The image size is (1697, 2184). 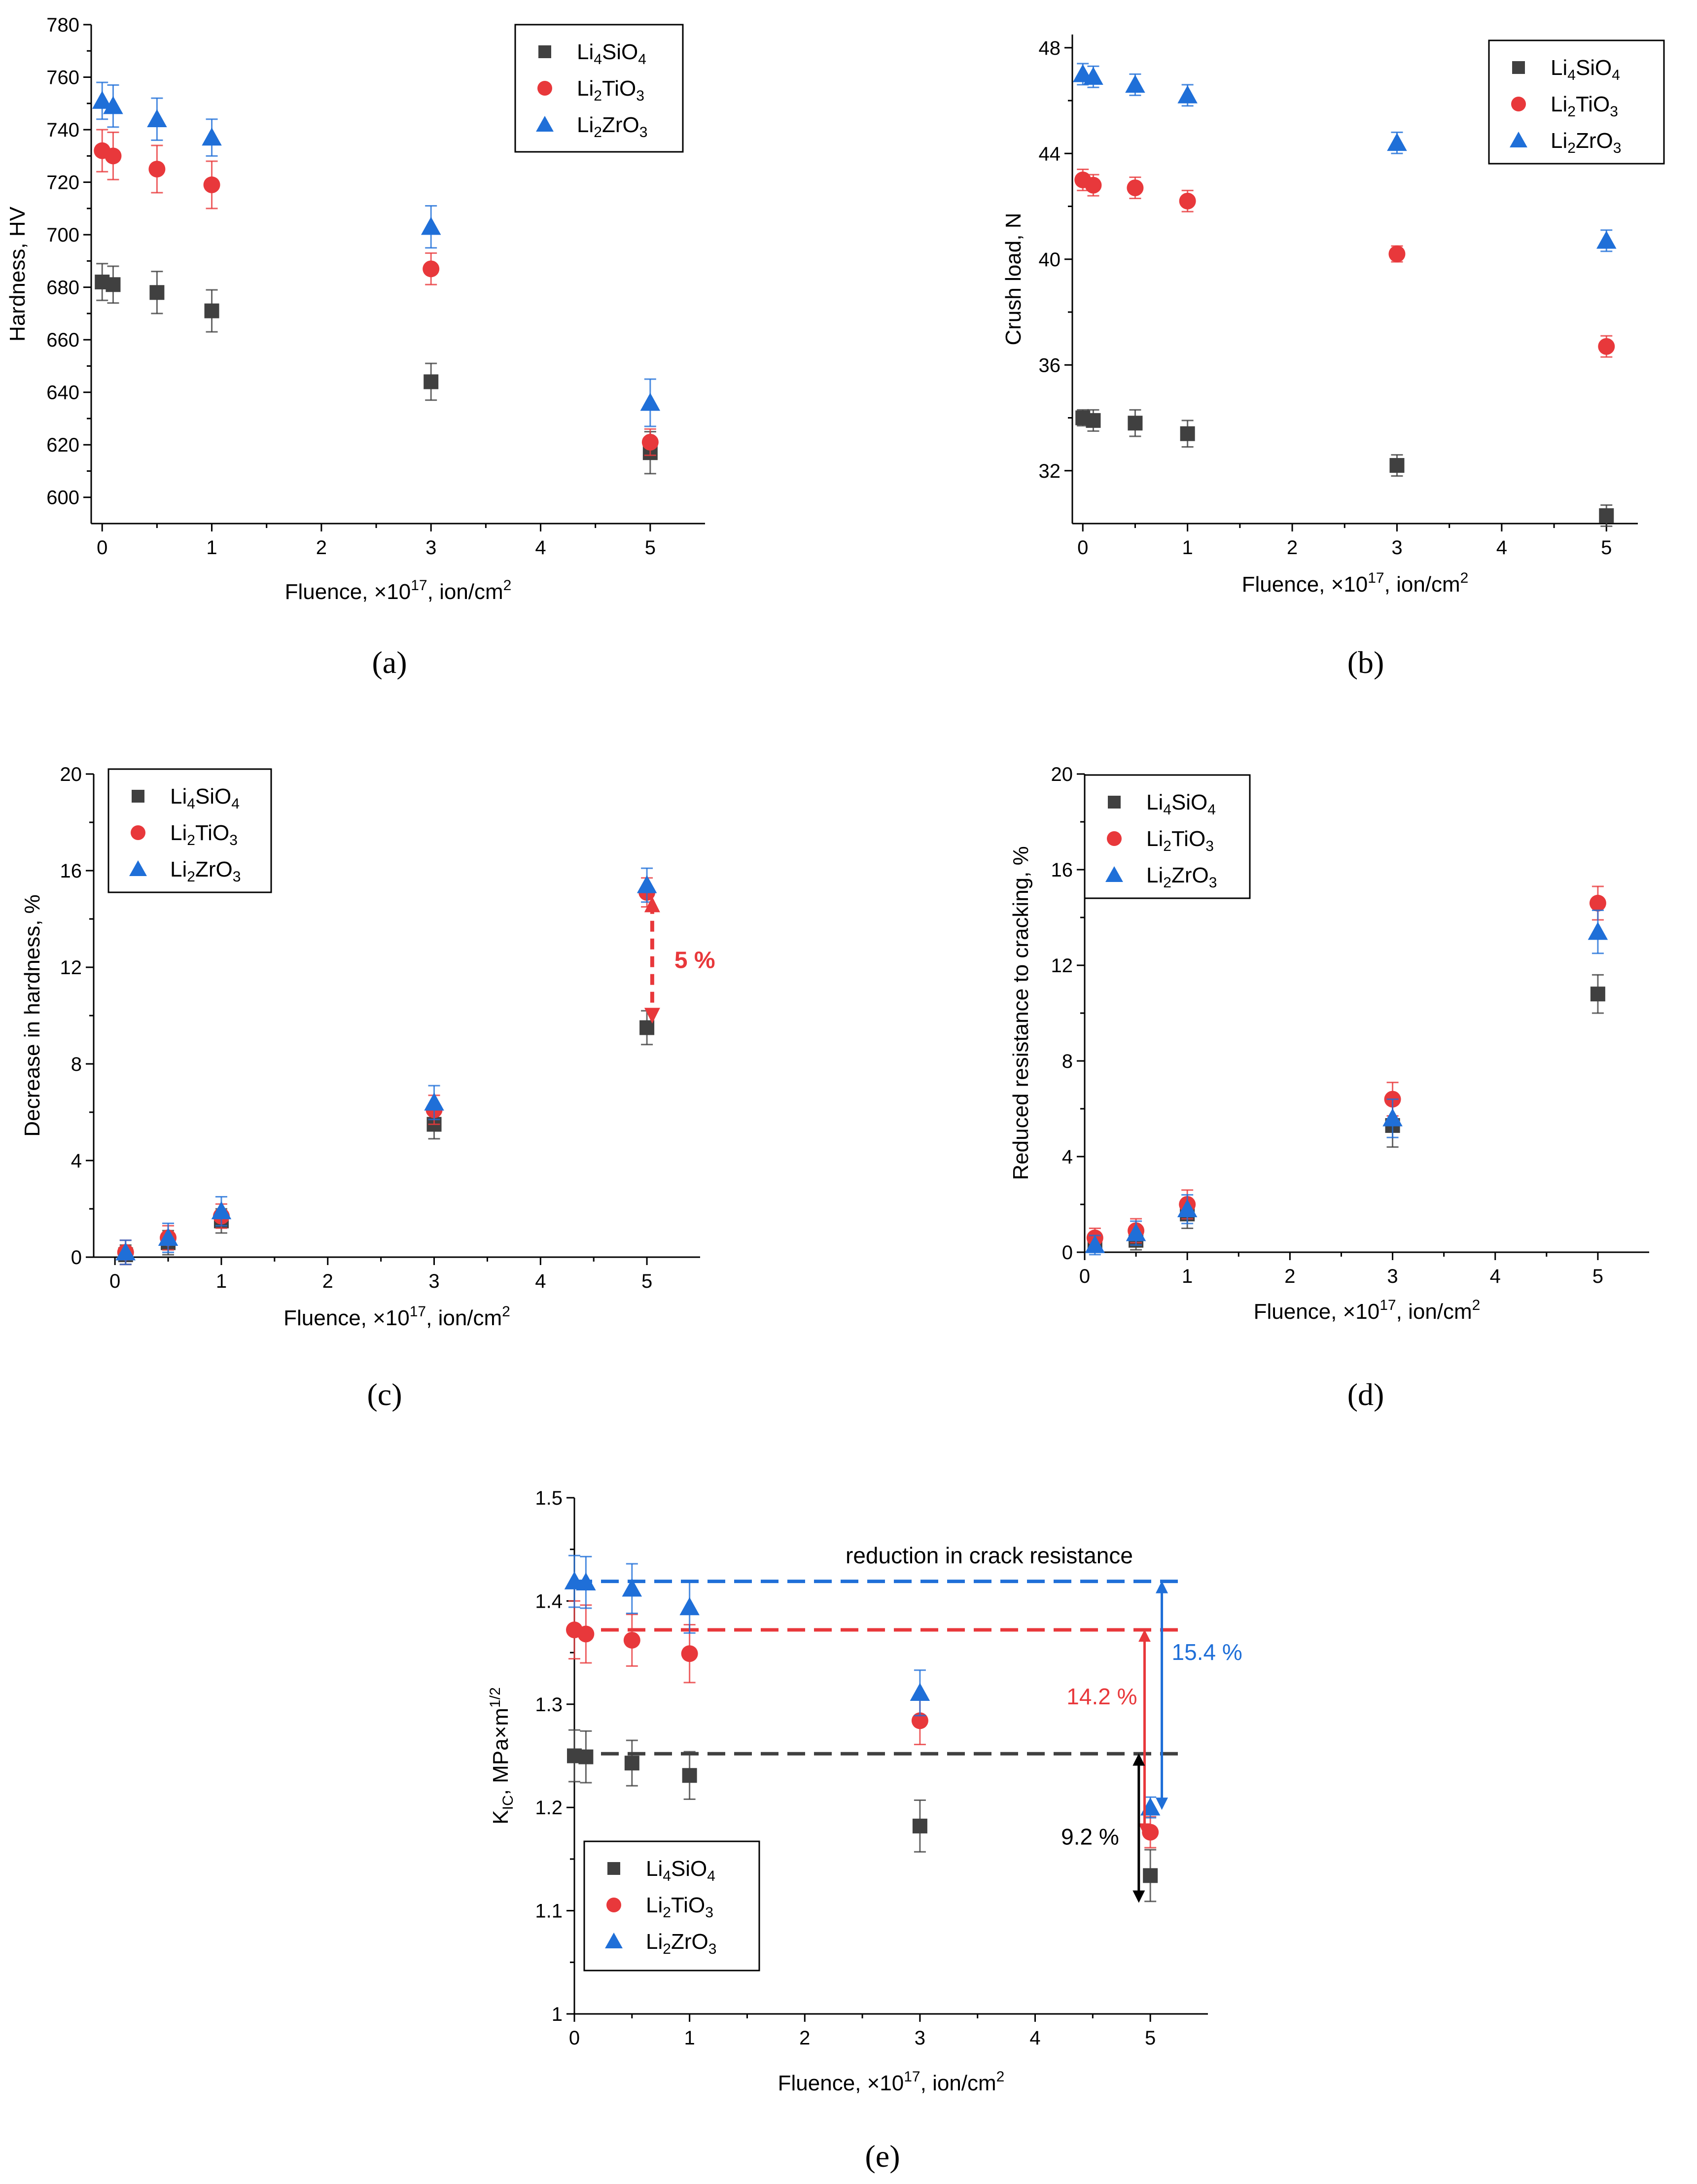 What do you see at coordinates (1050, 154) in the screenshot?
I see `y-tick-label: 44` at bounding box center [1050, 154].